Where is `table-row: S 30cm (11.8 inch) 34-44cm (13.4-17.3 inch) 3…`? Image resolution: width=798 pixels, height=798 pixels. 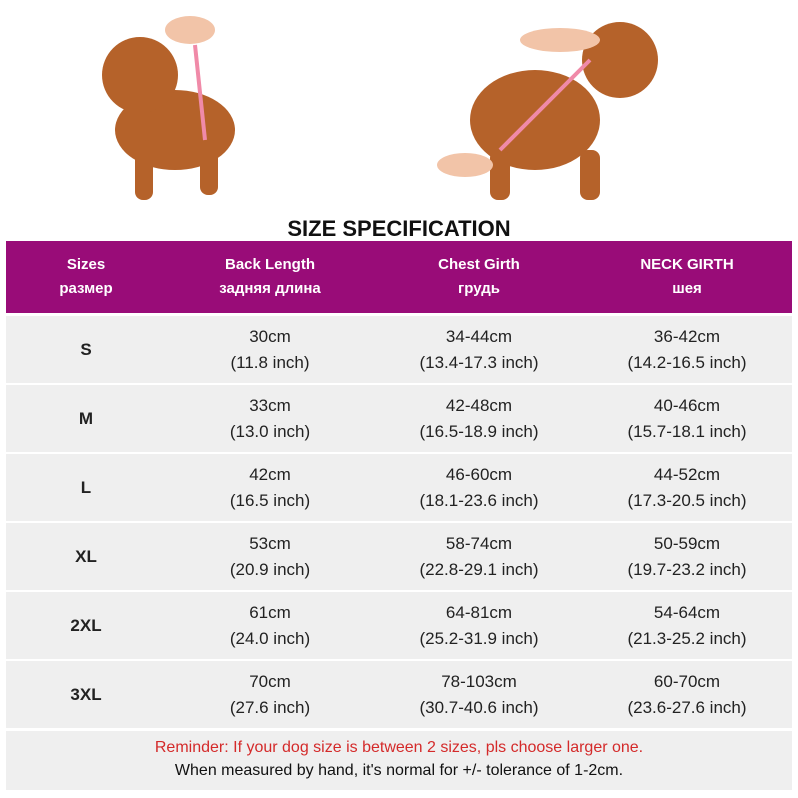
table-row: S 30cm (11.8 inch) 34-44cm (13.4-17.3 inch) 3… is located at coordinates (399, 349).